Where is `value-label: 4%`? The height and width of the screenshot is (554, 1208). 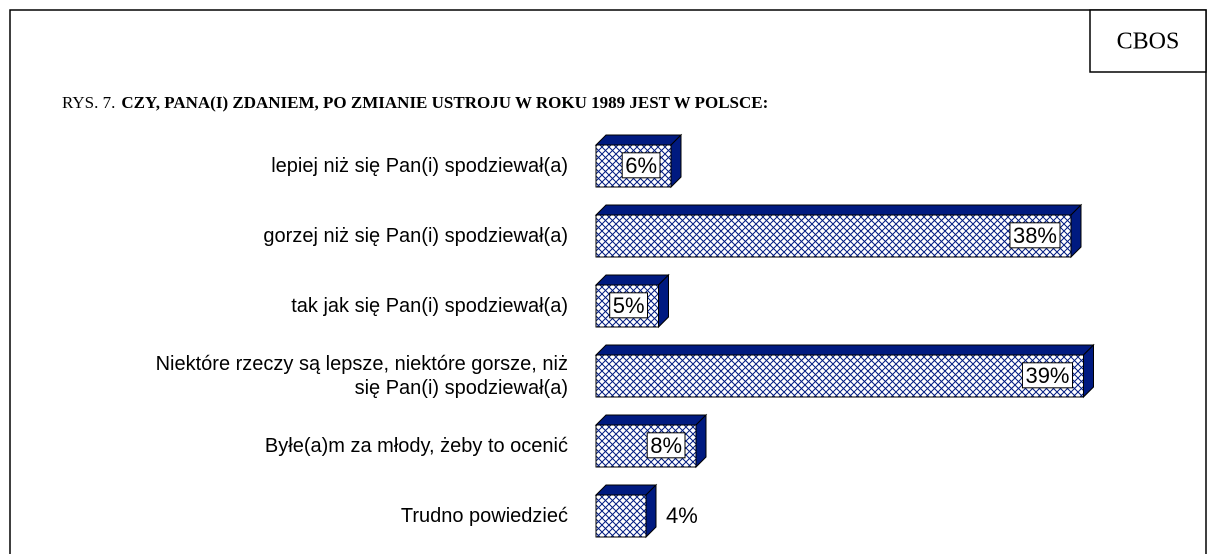
value-label: 4% is located at coordinates (682, 515).